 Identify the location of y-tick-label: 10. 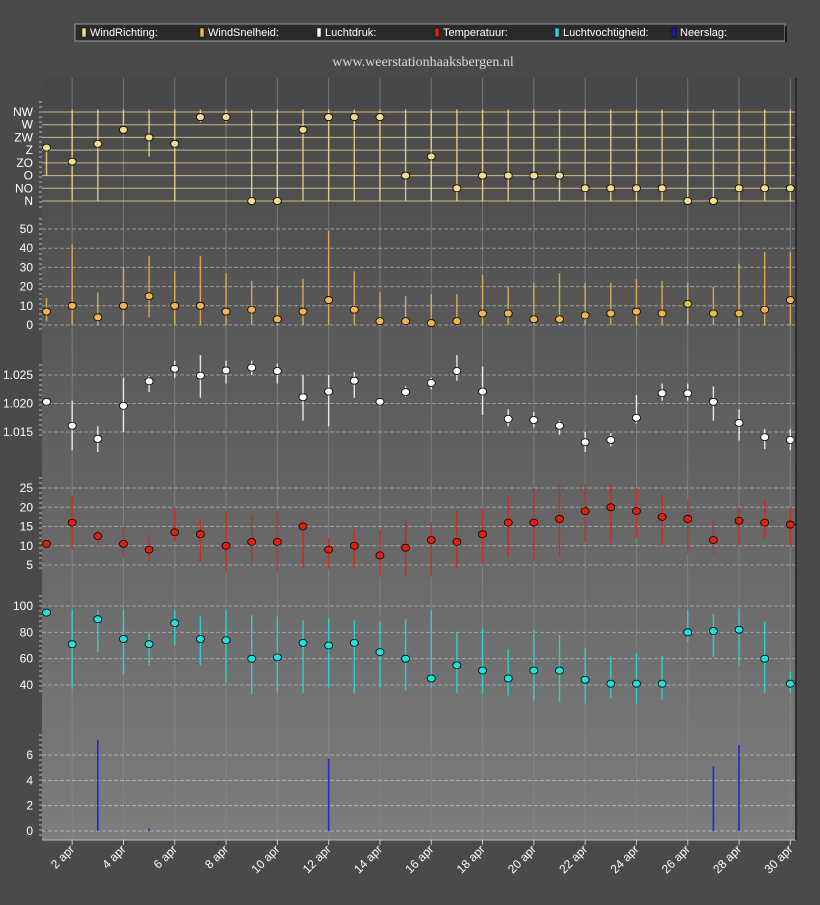
(27, 546).